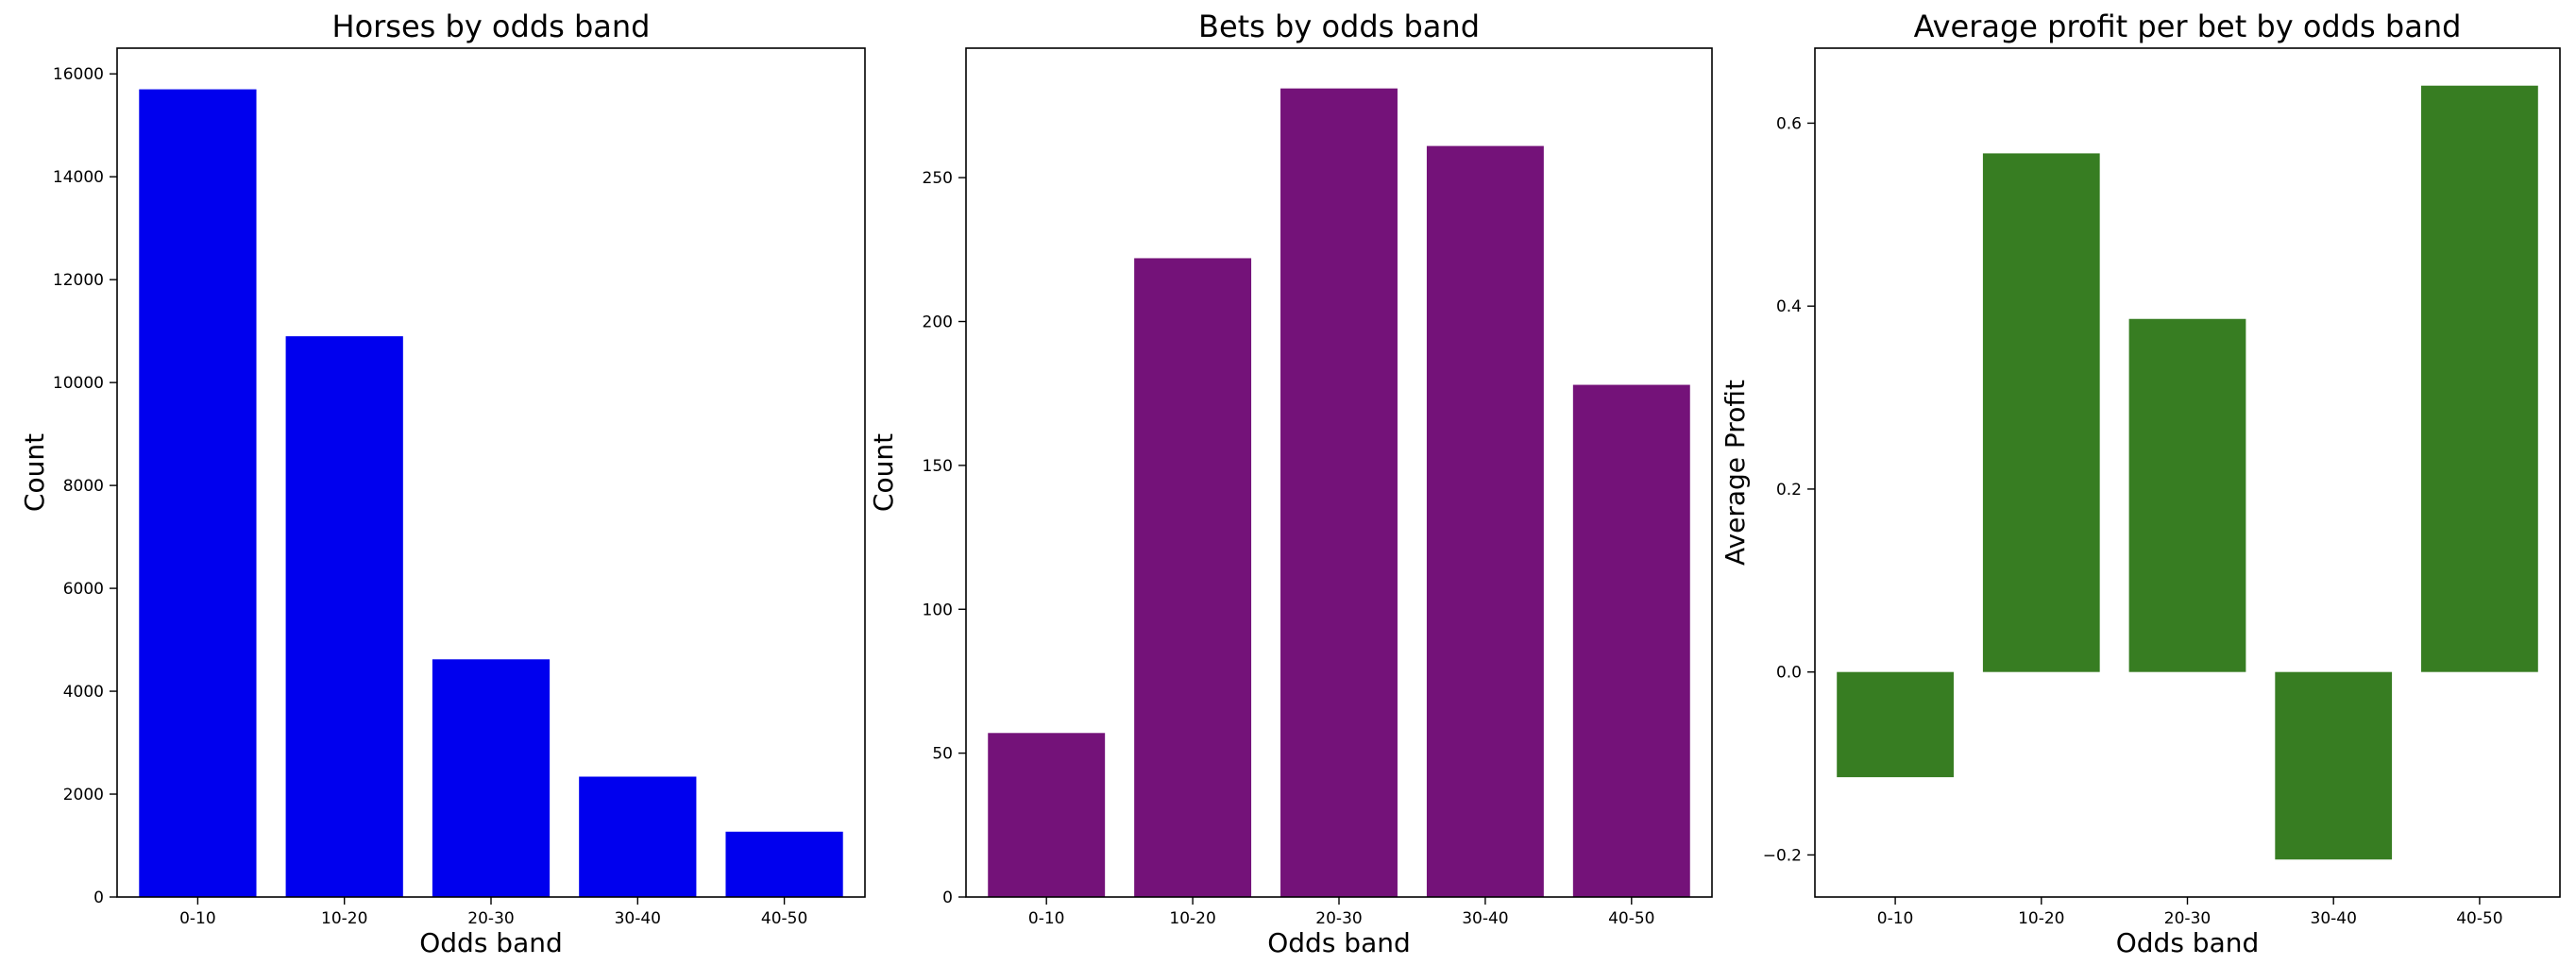  I want to click on y-tick-label: 14000, so click(78, 178).